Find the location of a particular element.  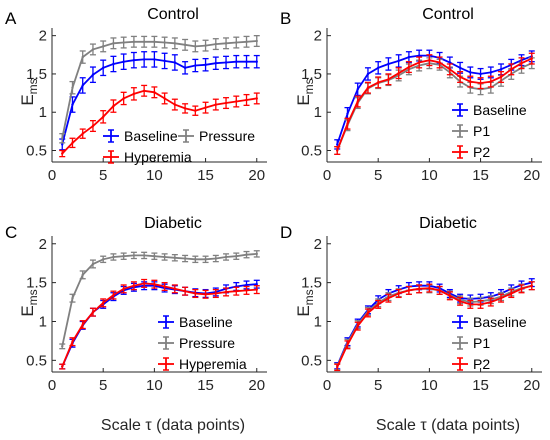

y-tick-label-b-3: 2 is located at coordinates (318, 36).